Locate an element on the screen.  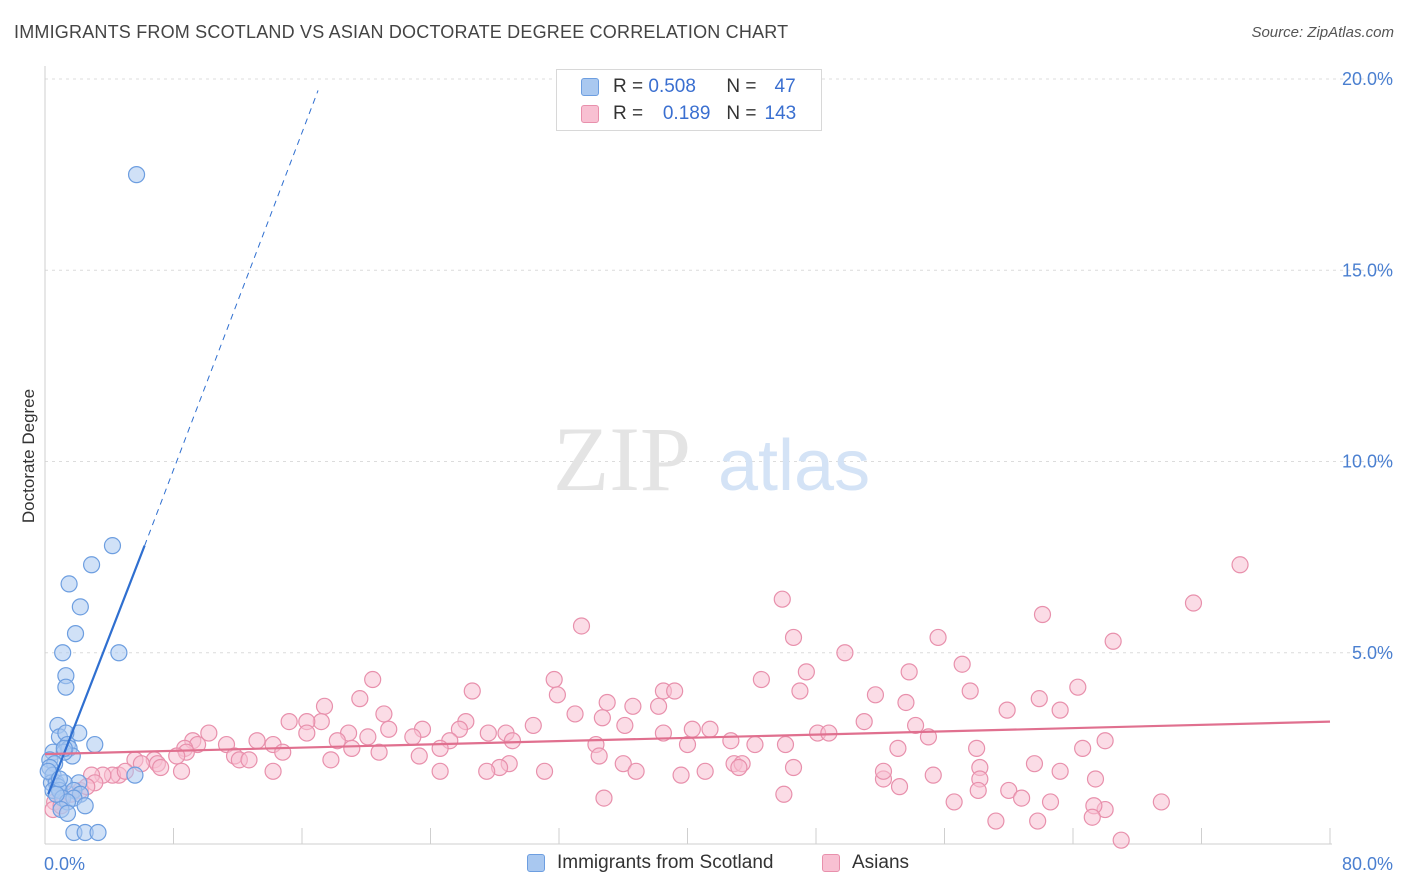
legend-item-asians: Asians is located at coordinates (865, 863).